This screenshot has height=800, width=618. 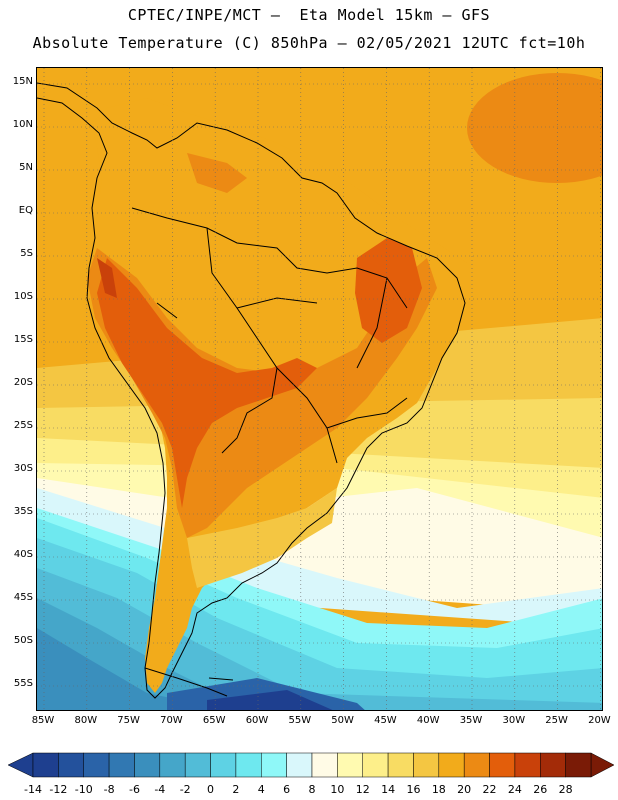 What do you see at coordinates (214, 720) in the screenshot?
I see `lon-label: 65W` at bounding box center [214, 720].